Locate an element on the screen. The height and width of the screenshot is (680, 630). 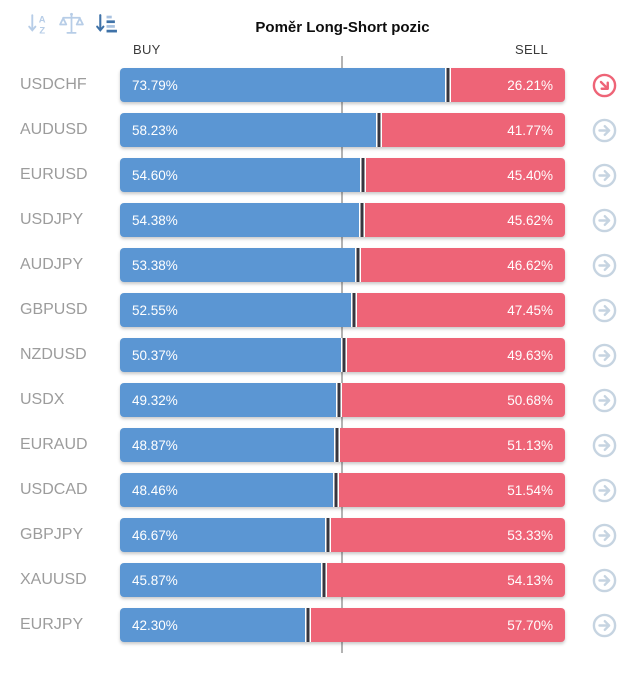
buy-column-header: BUY is located at coordinates (147, 49).